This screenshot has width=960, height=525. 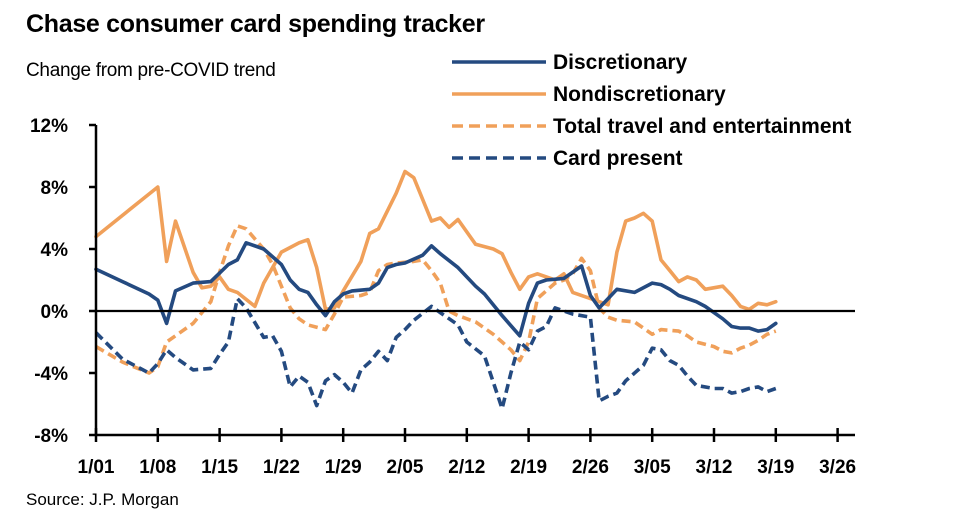 What do you see at coordinates (102, 499) in the screenshot?
I see `chart-source: Source: J.P. Morgan` at bounding box center [102, 499].